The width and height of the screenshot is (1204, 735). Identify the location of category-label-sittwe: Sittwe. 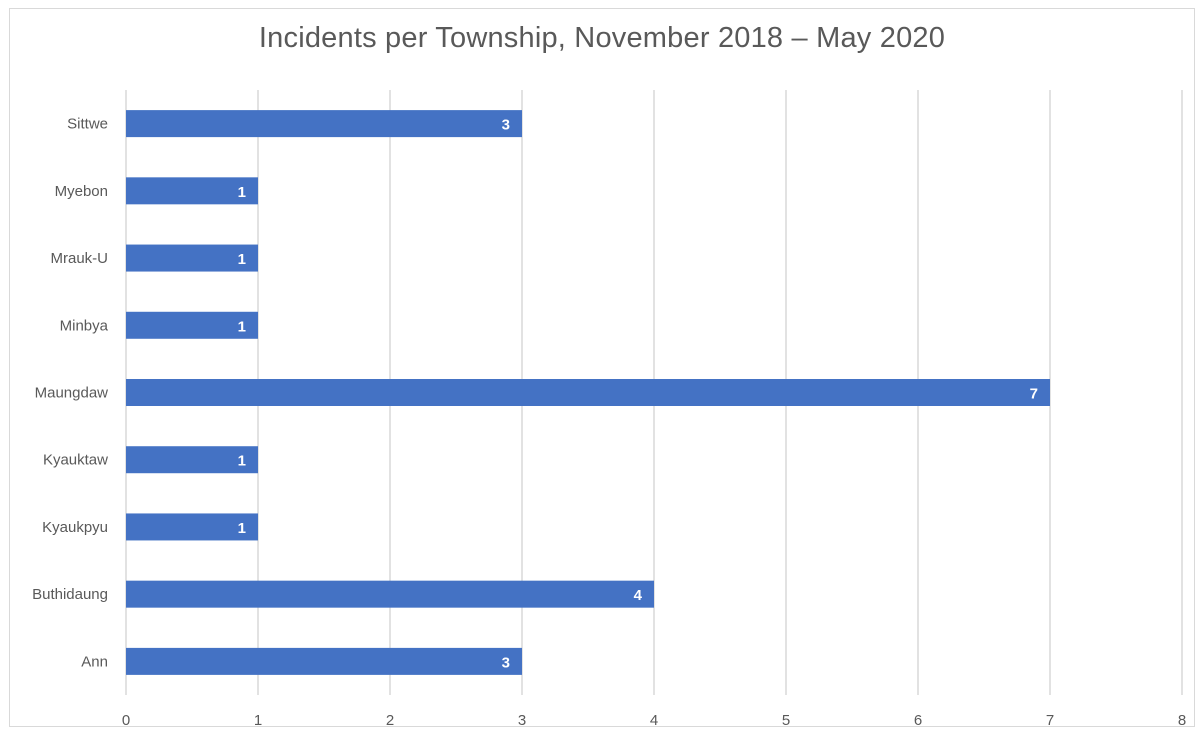
(87, 124).